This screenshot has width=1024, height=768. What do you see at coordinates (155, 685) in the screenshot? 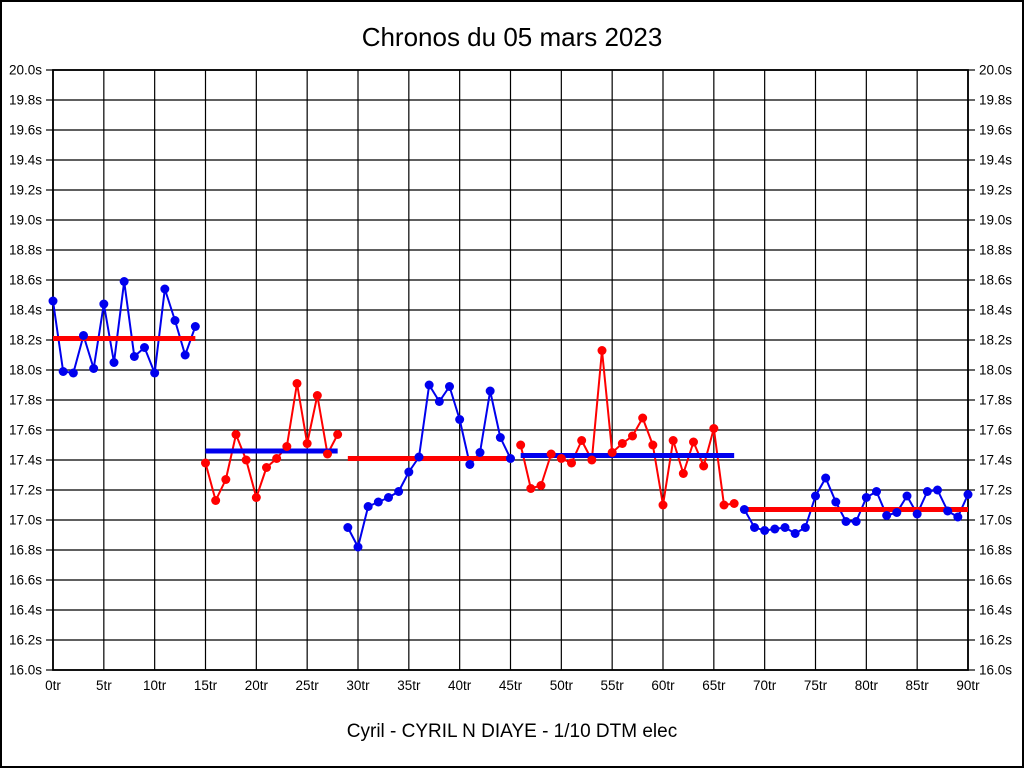
I see `x-axis-label: 10tr` at bounding box center [155, 685].